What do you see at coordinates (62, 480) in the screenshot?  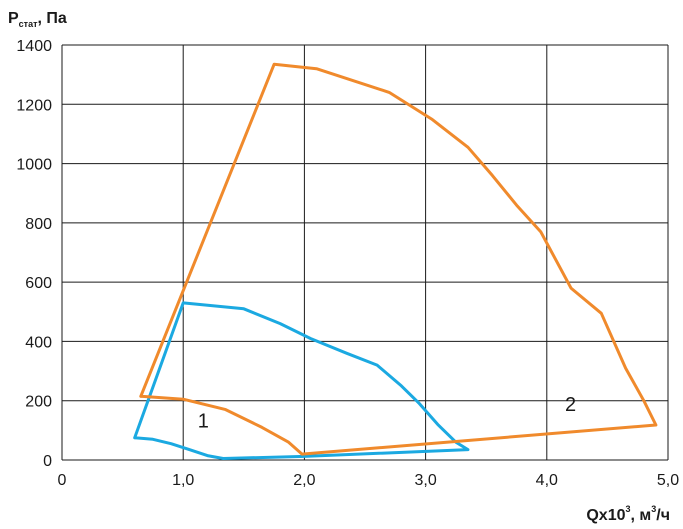 I see `x-tick-label: 0` at bounding box center [62, 480].